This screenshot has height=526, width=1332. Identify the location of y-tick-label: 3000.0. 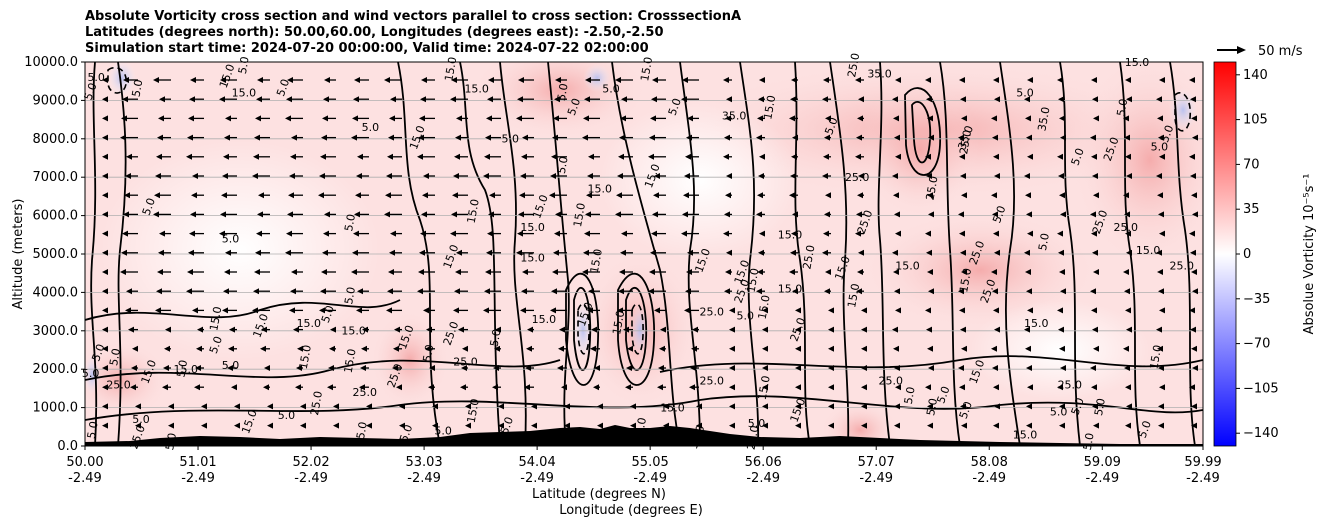
(56, 331).